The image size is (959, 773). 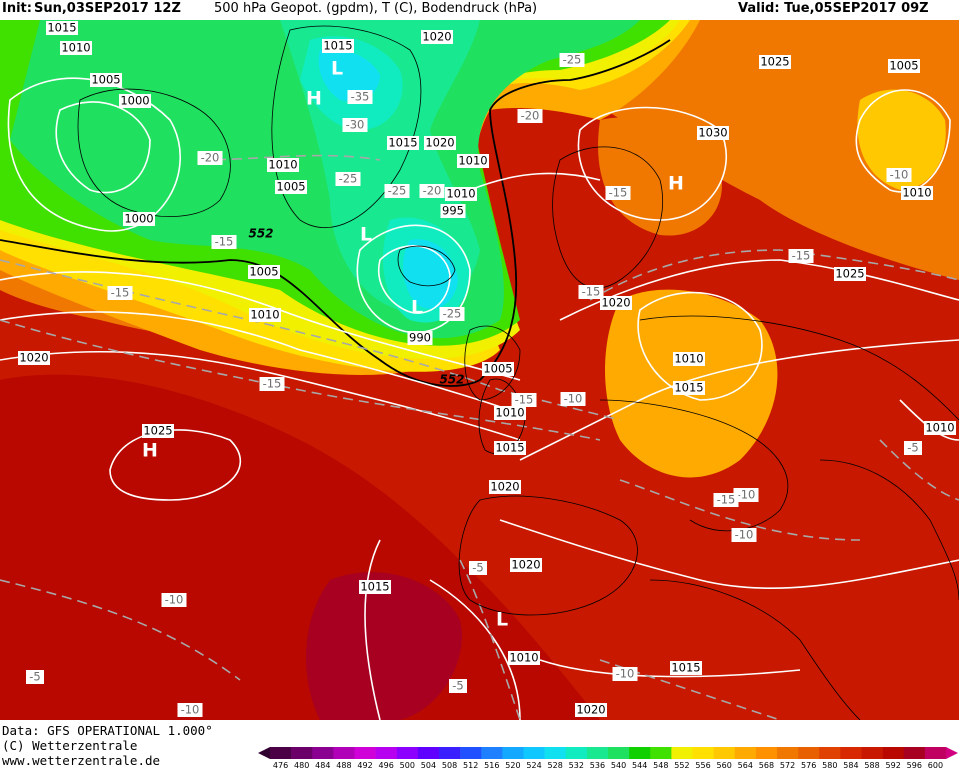 I want to click on svg-text: 1030, so click(x=712, y=133).